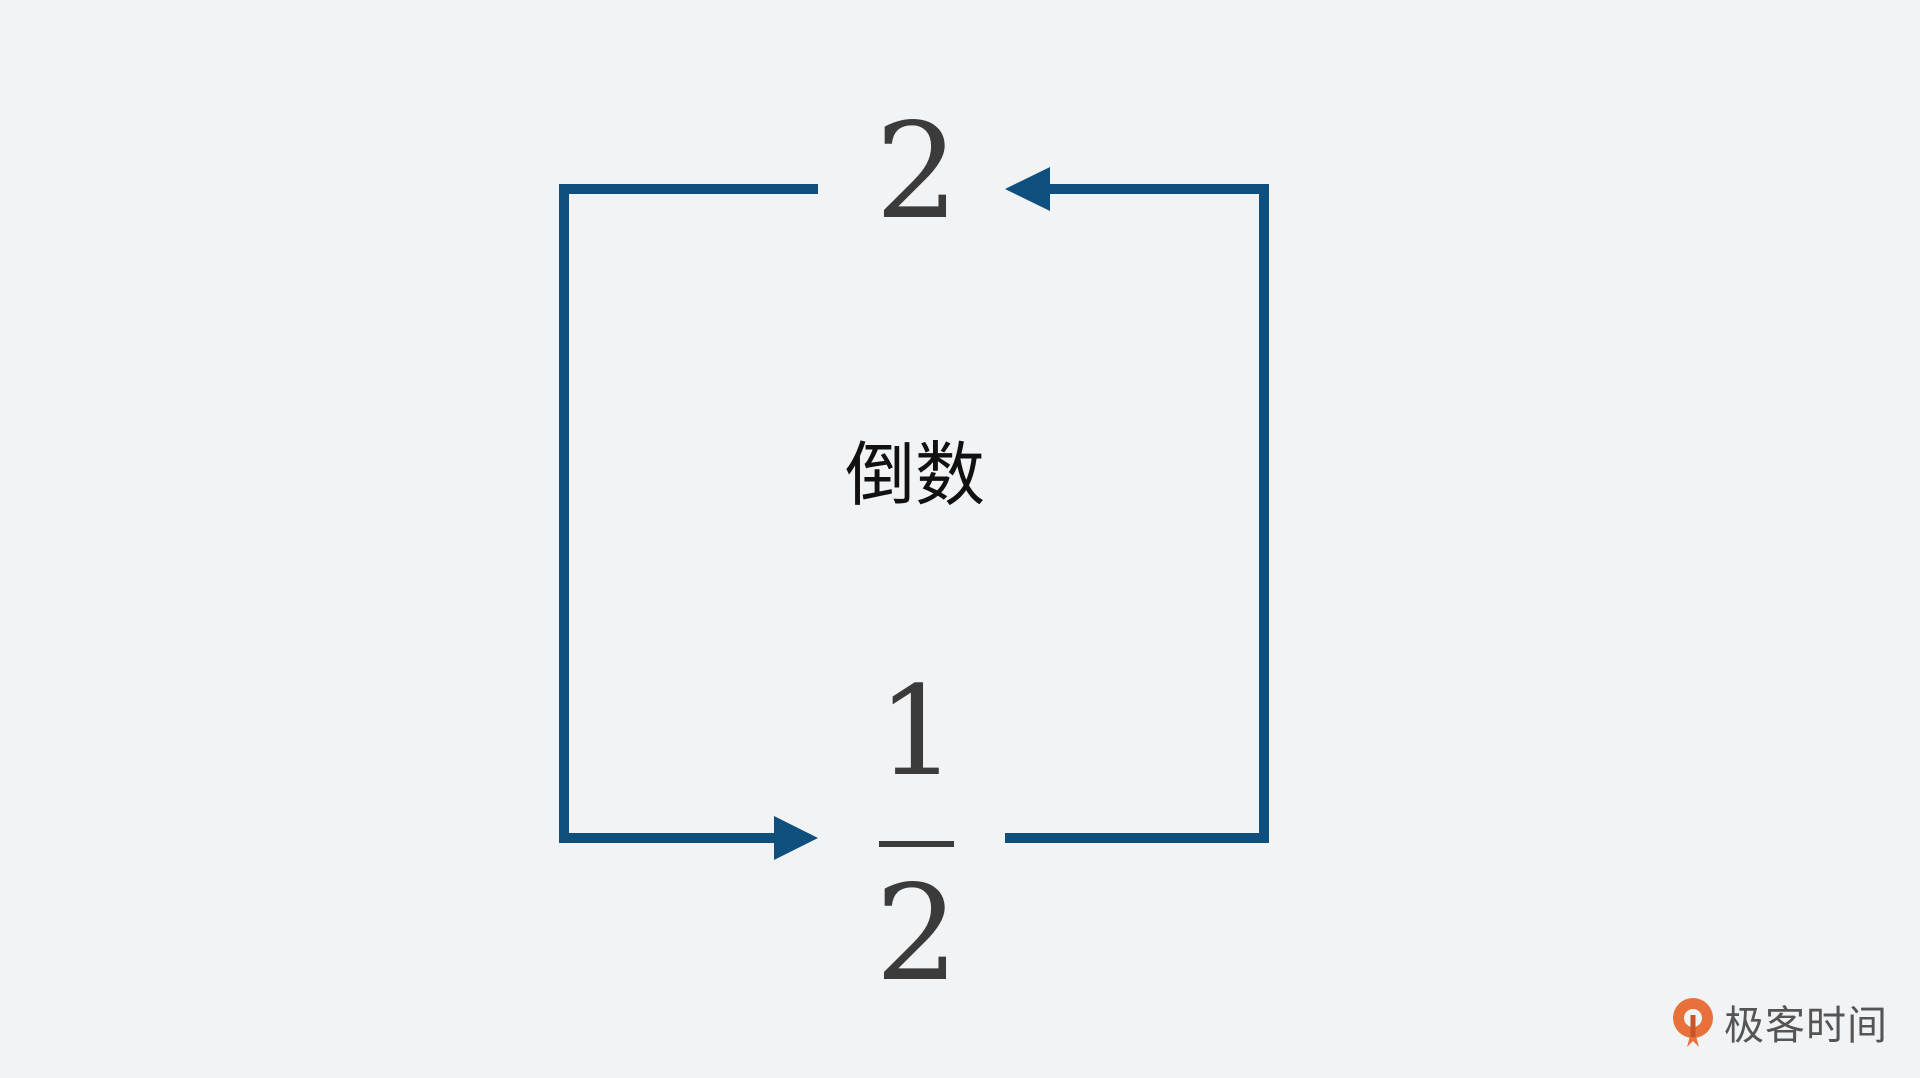 The width and height of the screenshot is (1920, 1078). I want to click on top-number: 2, so click(917, 172).